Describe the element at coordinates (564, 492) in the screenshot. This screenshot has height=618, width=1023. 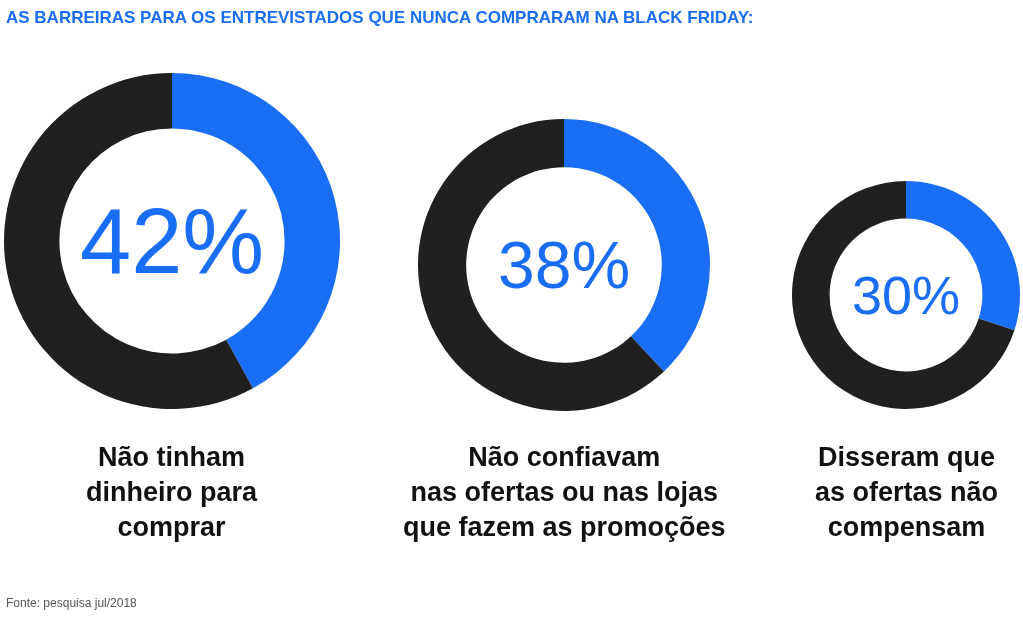
I see `text: Não confiavam nas ofertas ou nas lojas que fazem as promoções` at that location.